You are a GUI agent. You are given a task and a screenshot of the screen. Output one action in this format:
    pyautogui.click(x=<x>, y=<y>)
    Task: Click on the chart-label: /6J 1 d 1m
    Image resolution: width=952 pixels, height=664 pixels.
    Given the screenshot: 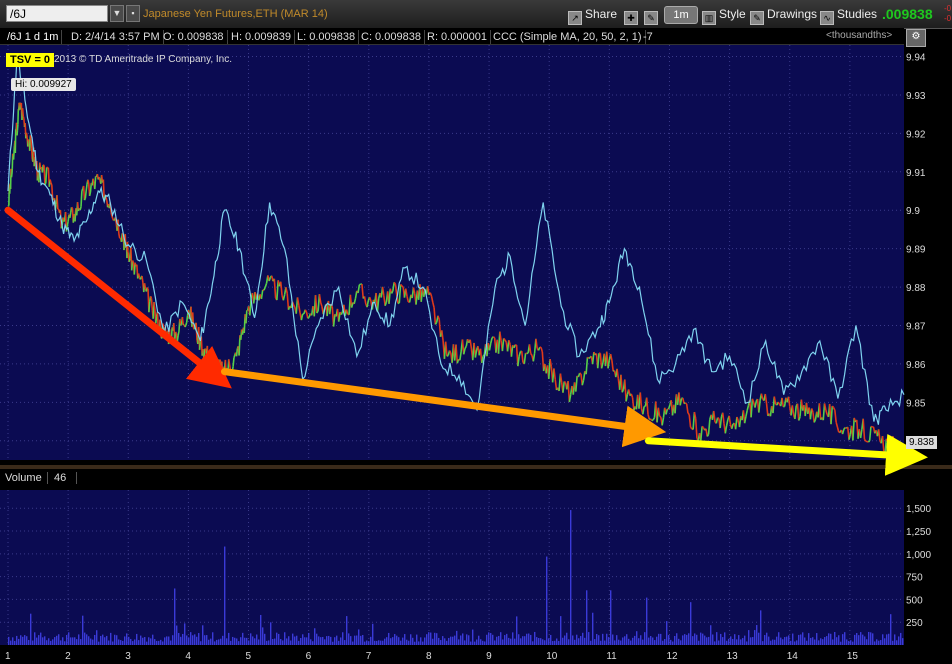 What is the action you would take?
    pyautogui.click(x=33, y=37)
    